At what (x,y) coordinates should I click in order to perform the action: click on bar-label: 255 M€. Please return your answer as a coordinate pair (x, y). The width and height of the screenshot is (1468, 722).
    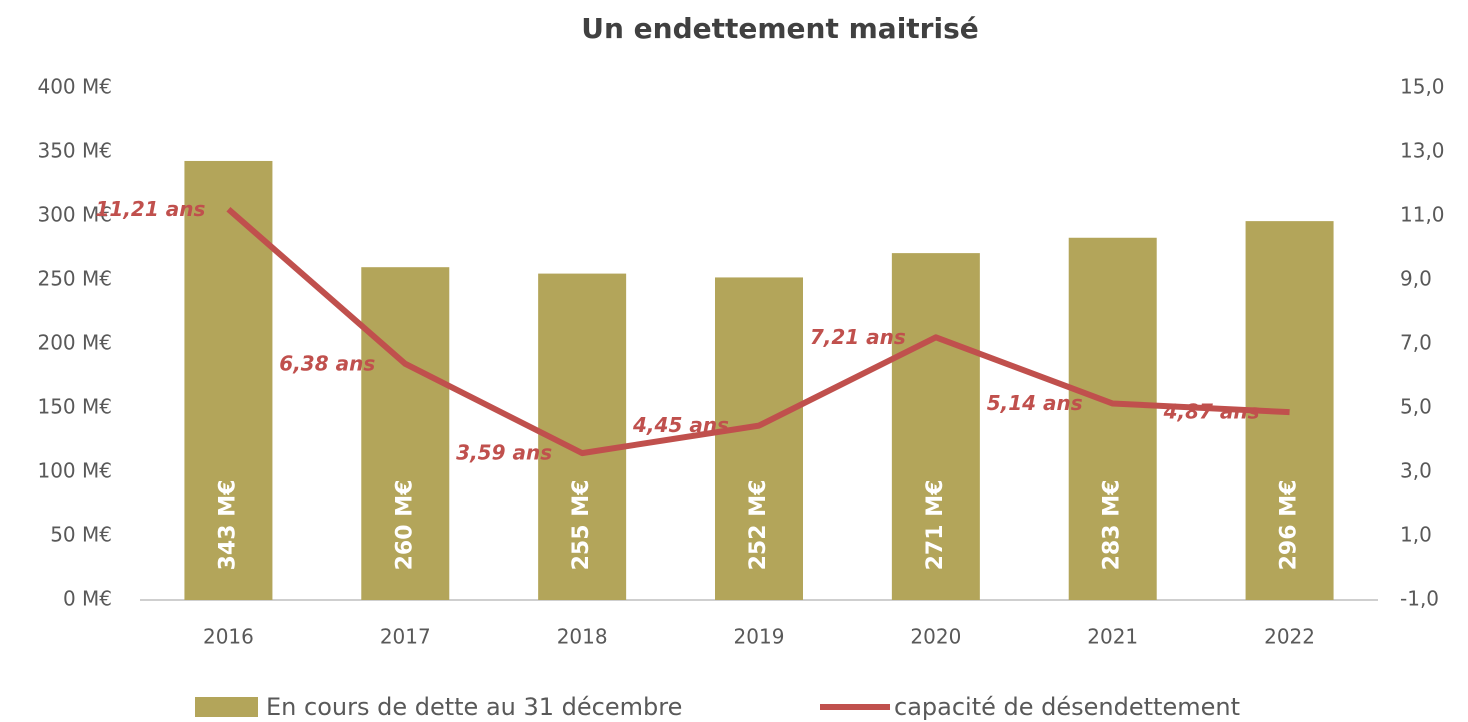
    Looking at the image, I should click on (581, 525).